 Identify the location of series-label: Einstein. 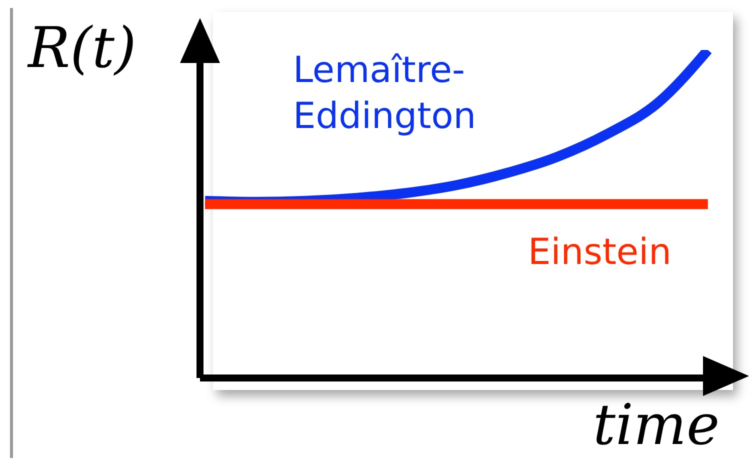
(600, 253).